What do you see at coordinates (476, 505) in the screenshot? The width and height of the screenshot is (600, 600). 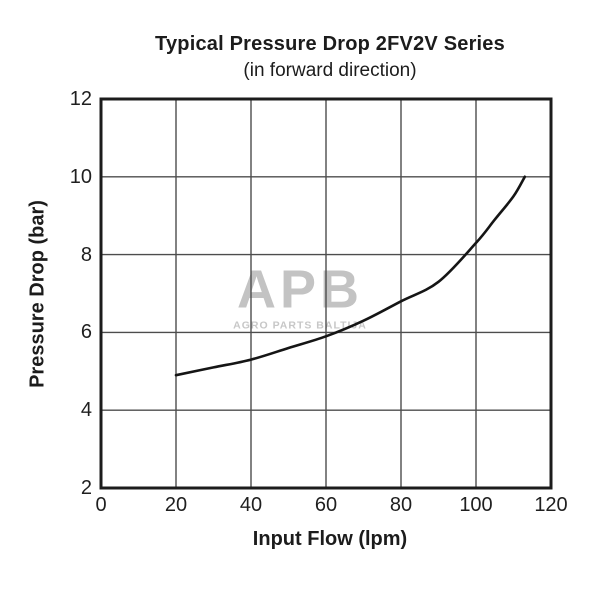 I see `x-tick-label: 100` at bounding box center [476, 505].